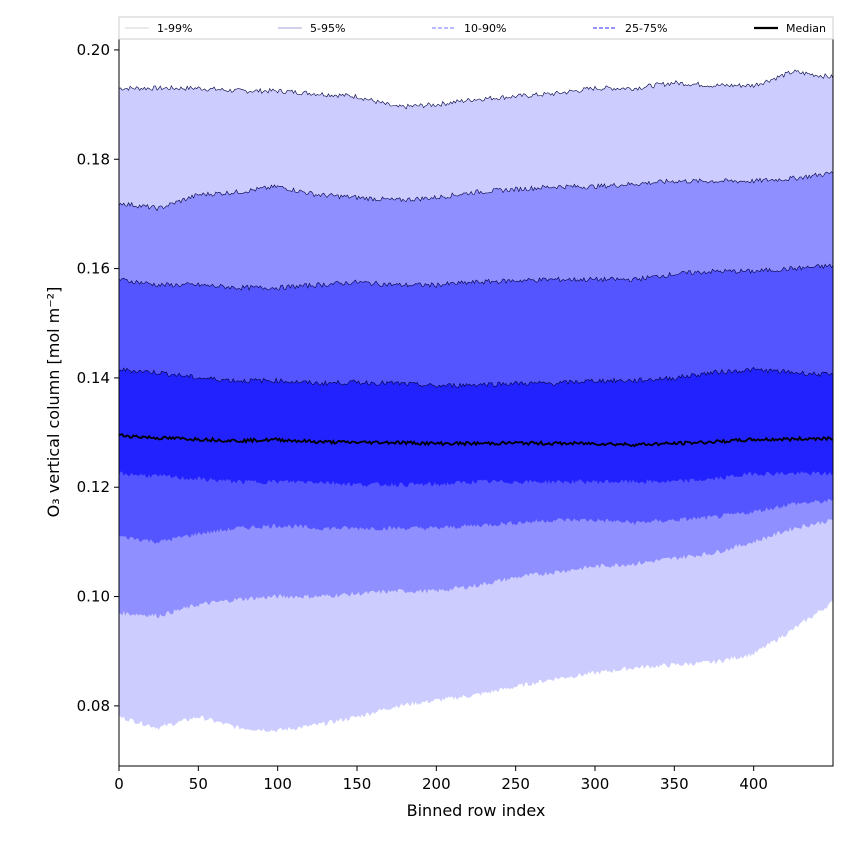 The width and height of the screenshot is (850, 850). What do you see at coordinates (485, 28) in the screenshot?
I see `legend-label: 10-90%` at bounding box center [485, 28].